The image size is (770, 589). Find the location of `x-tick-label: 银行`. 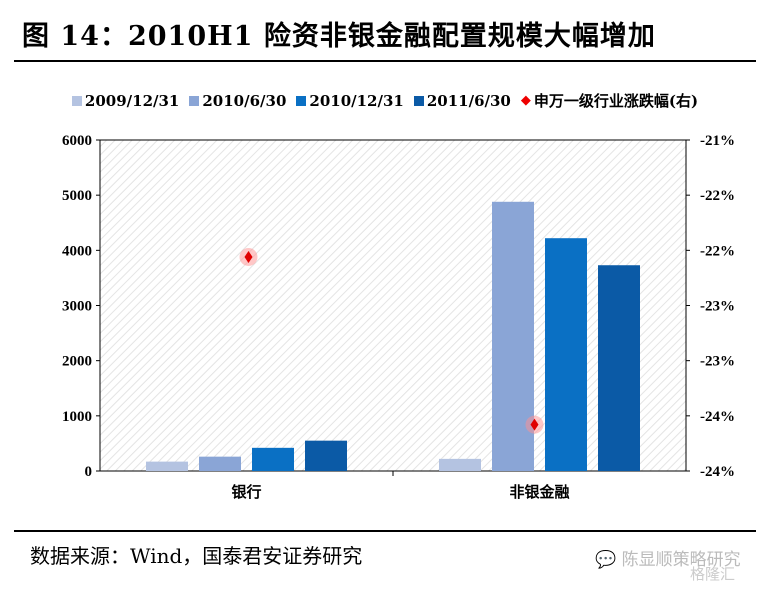

x-tick-label: 银行 is located at coordinates (246, 492).